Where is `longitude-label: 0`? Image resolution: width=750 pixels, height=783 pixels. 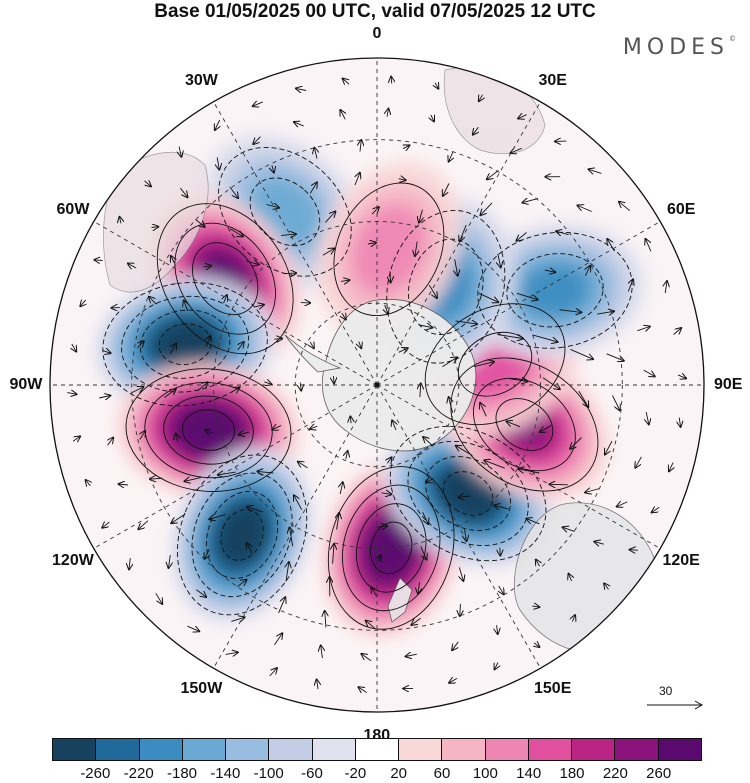 longitude-label: 0 is located at coordinates (377, 33).